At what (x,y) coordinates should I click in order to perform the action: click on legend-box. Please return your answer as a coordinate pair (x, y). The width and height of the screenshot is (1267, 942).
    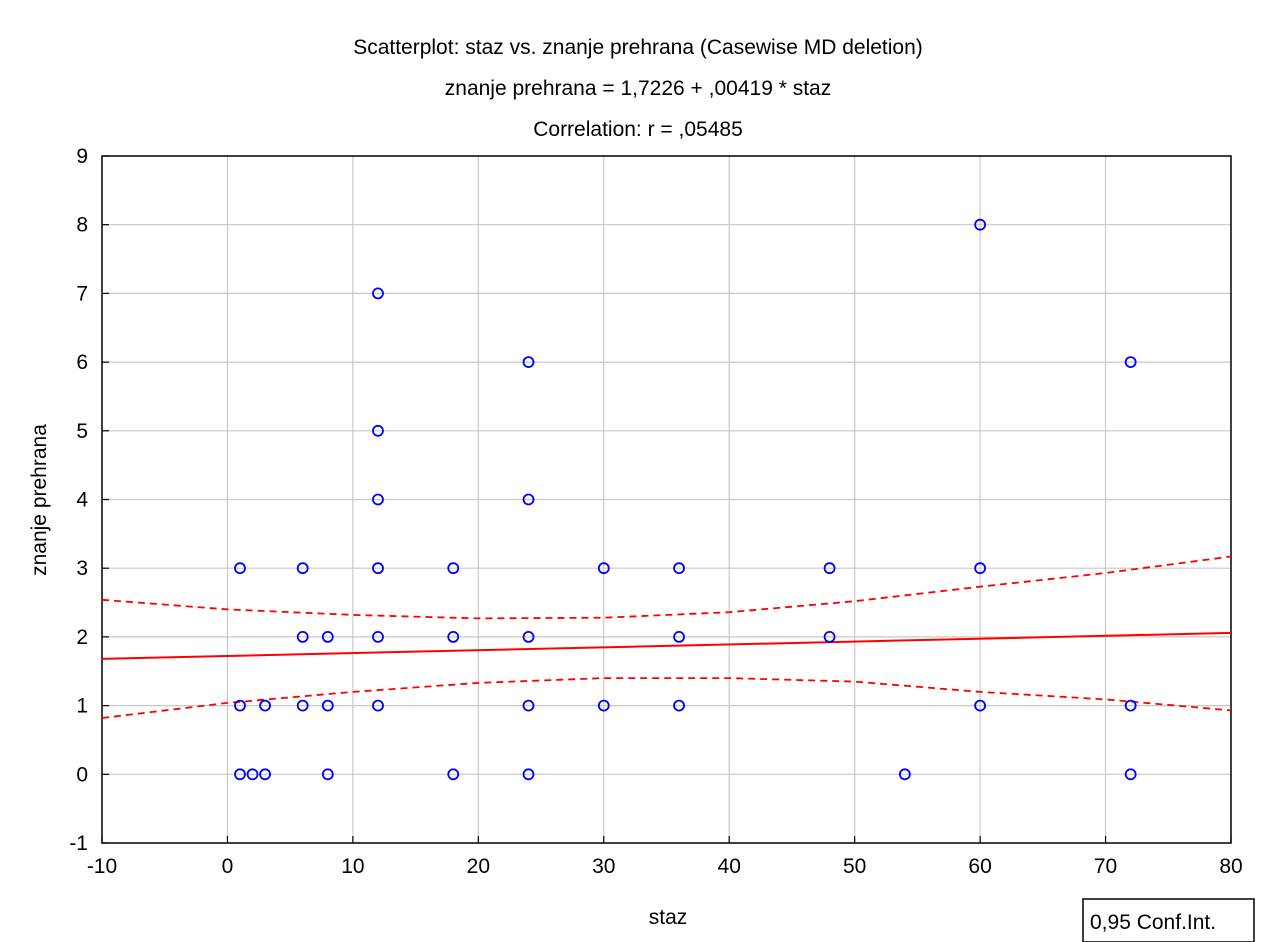
    Looking at the image, I should click on (1168, 920).